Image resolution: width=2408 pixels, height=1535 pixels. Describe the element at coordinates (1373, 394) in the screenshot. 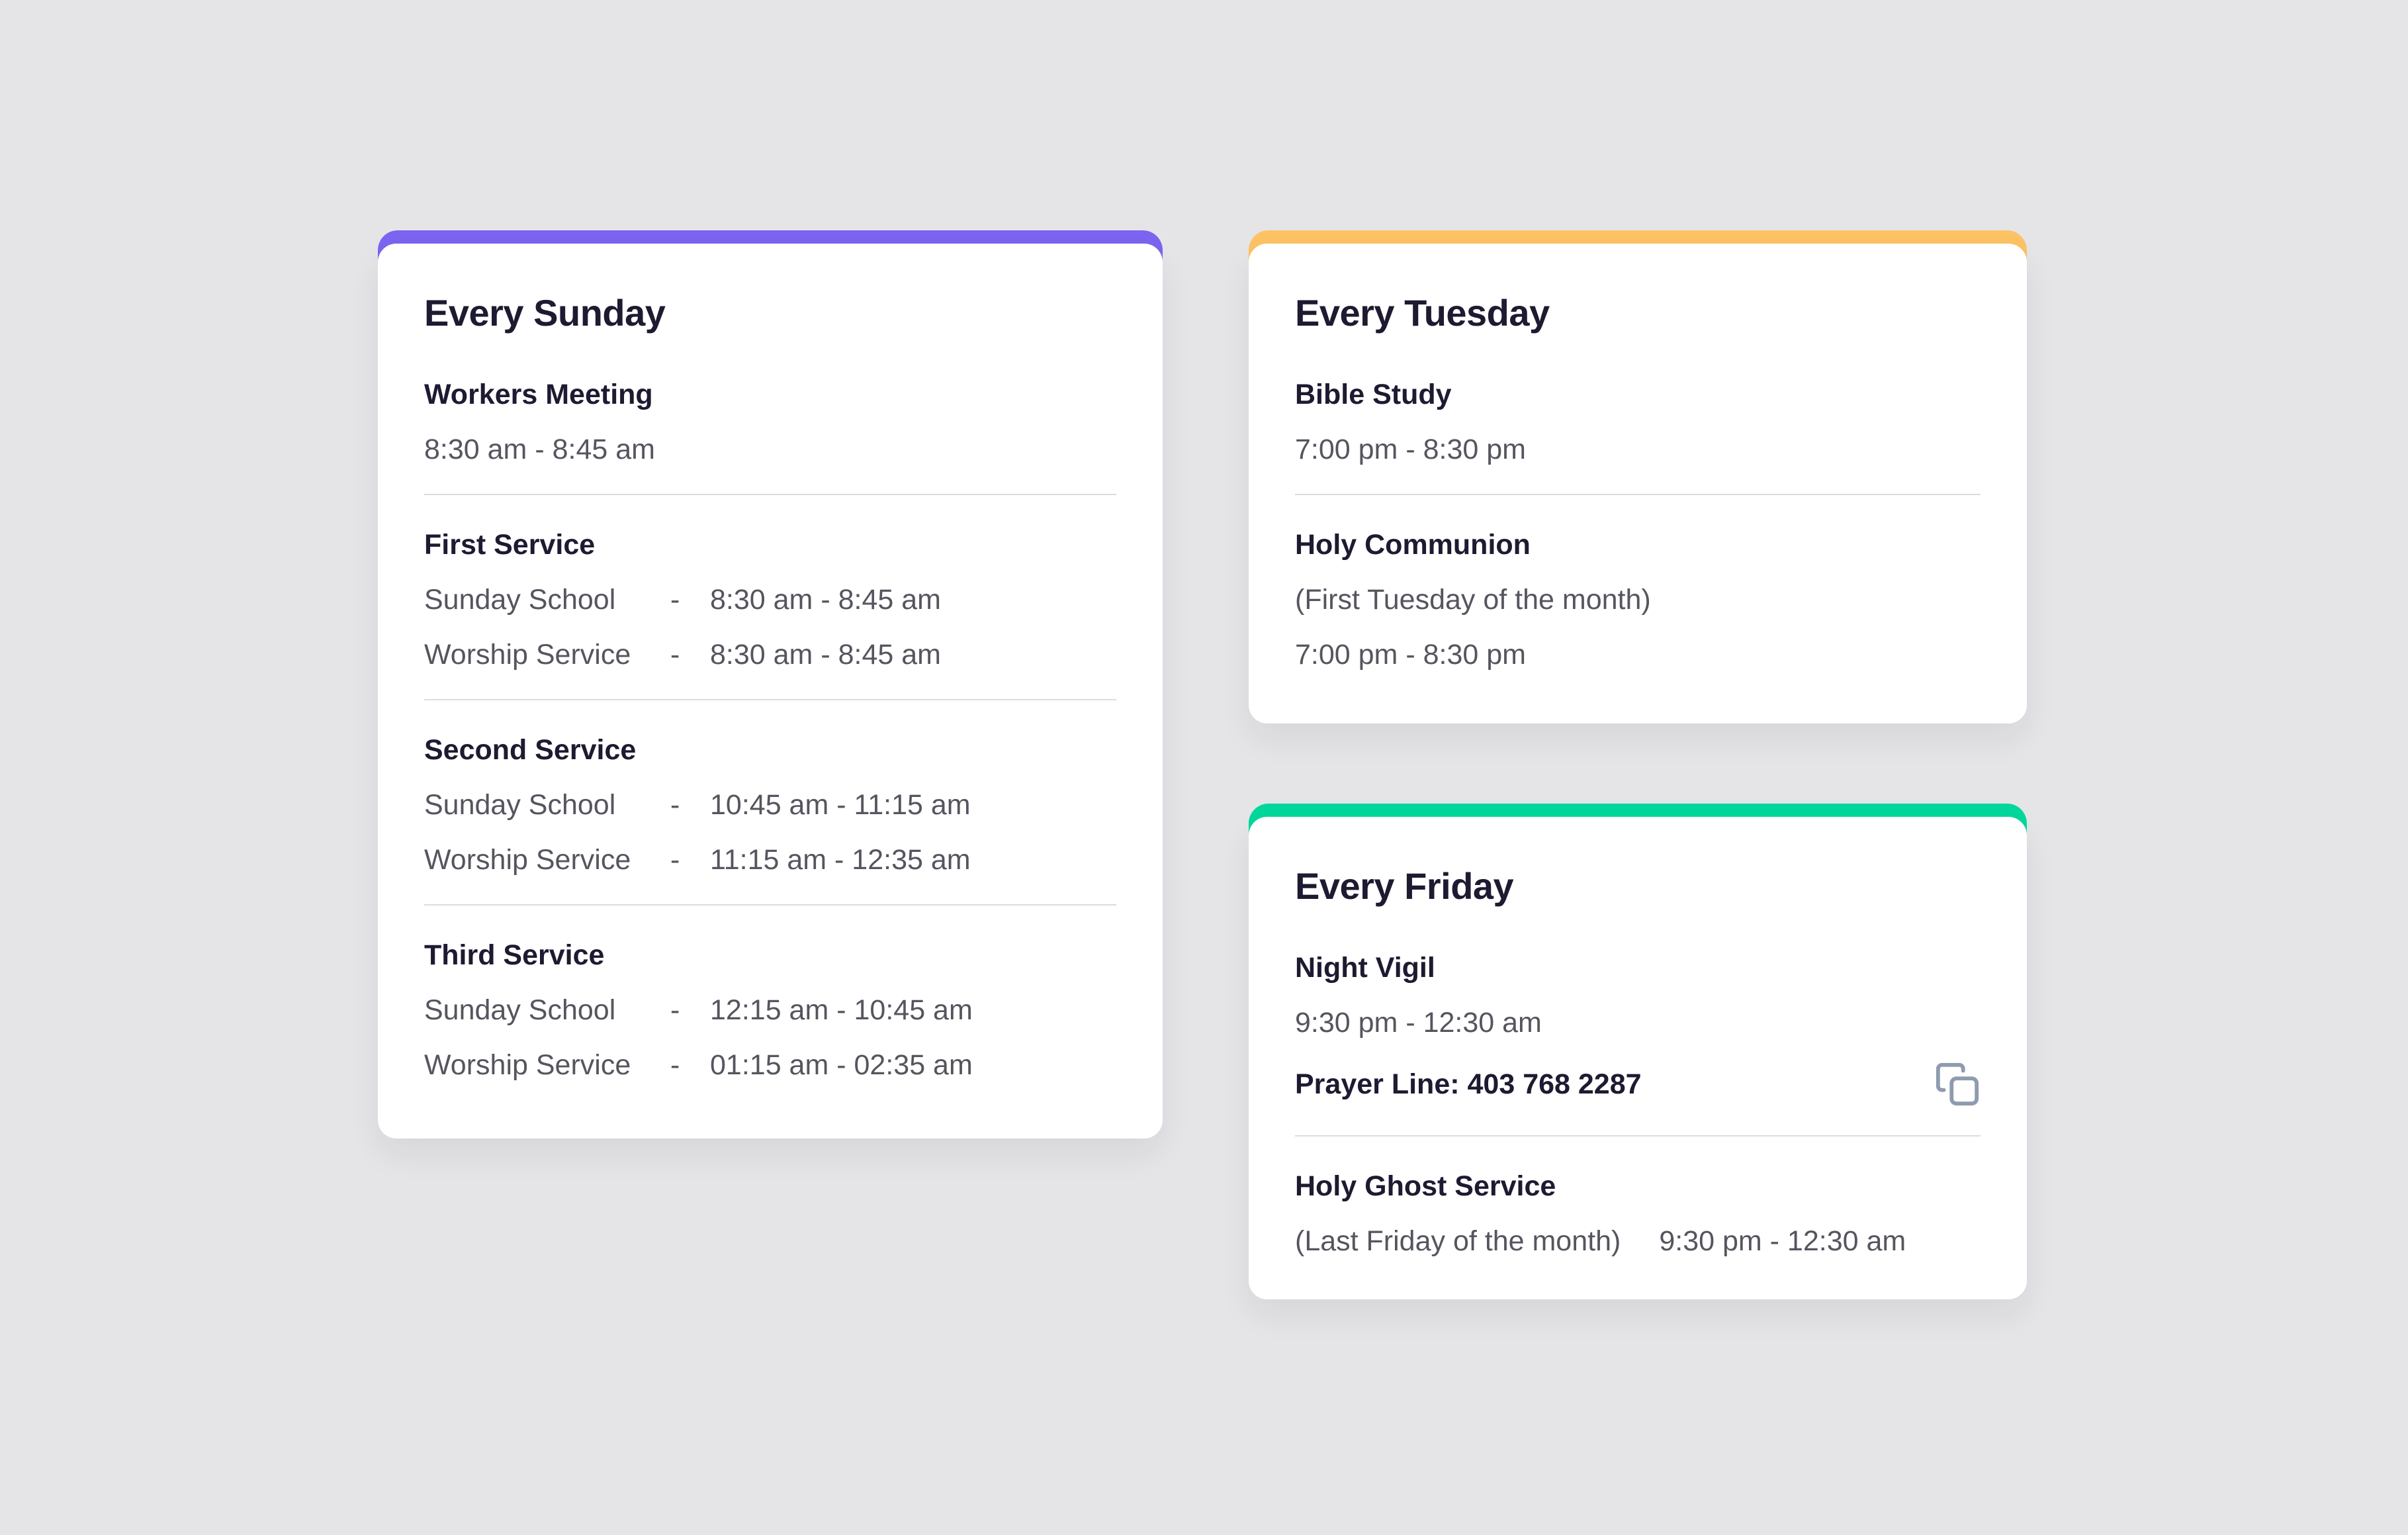

I see `event-name: Bible Study` at that location.